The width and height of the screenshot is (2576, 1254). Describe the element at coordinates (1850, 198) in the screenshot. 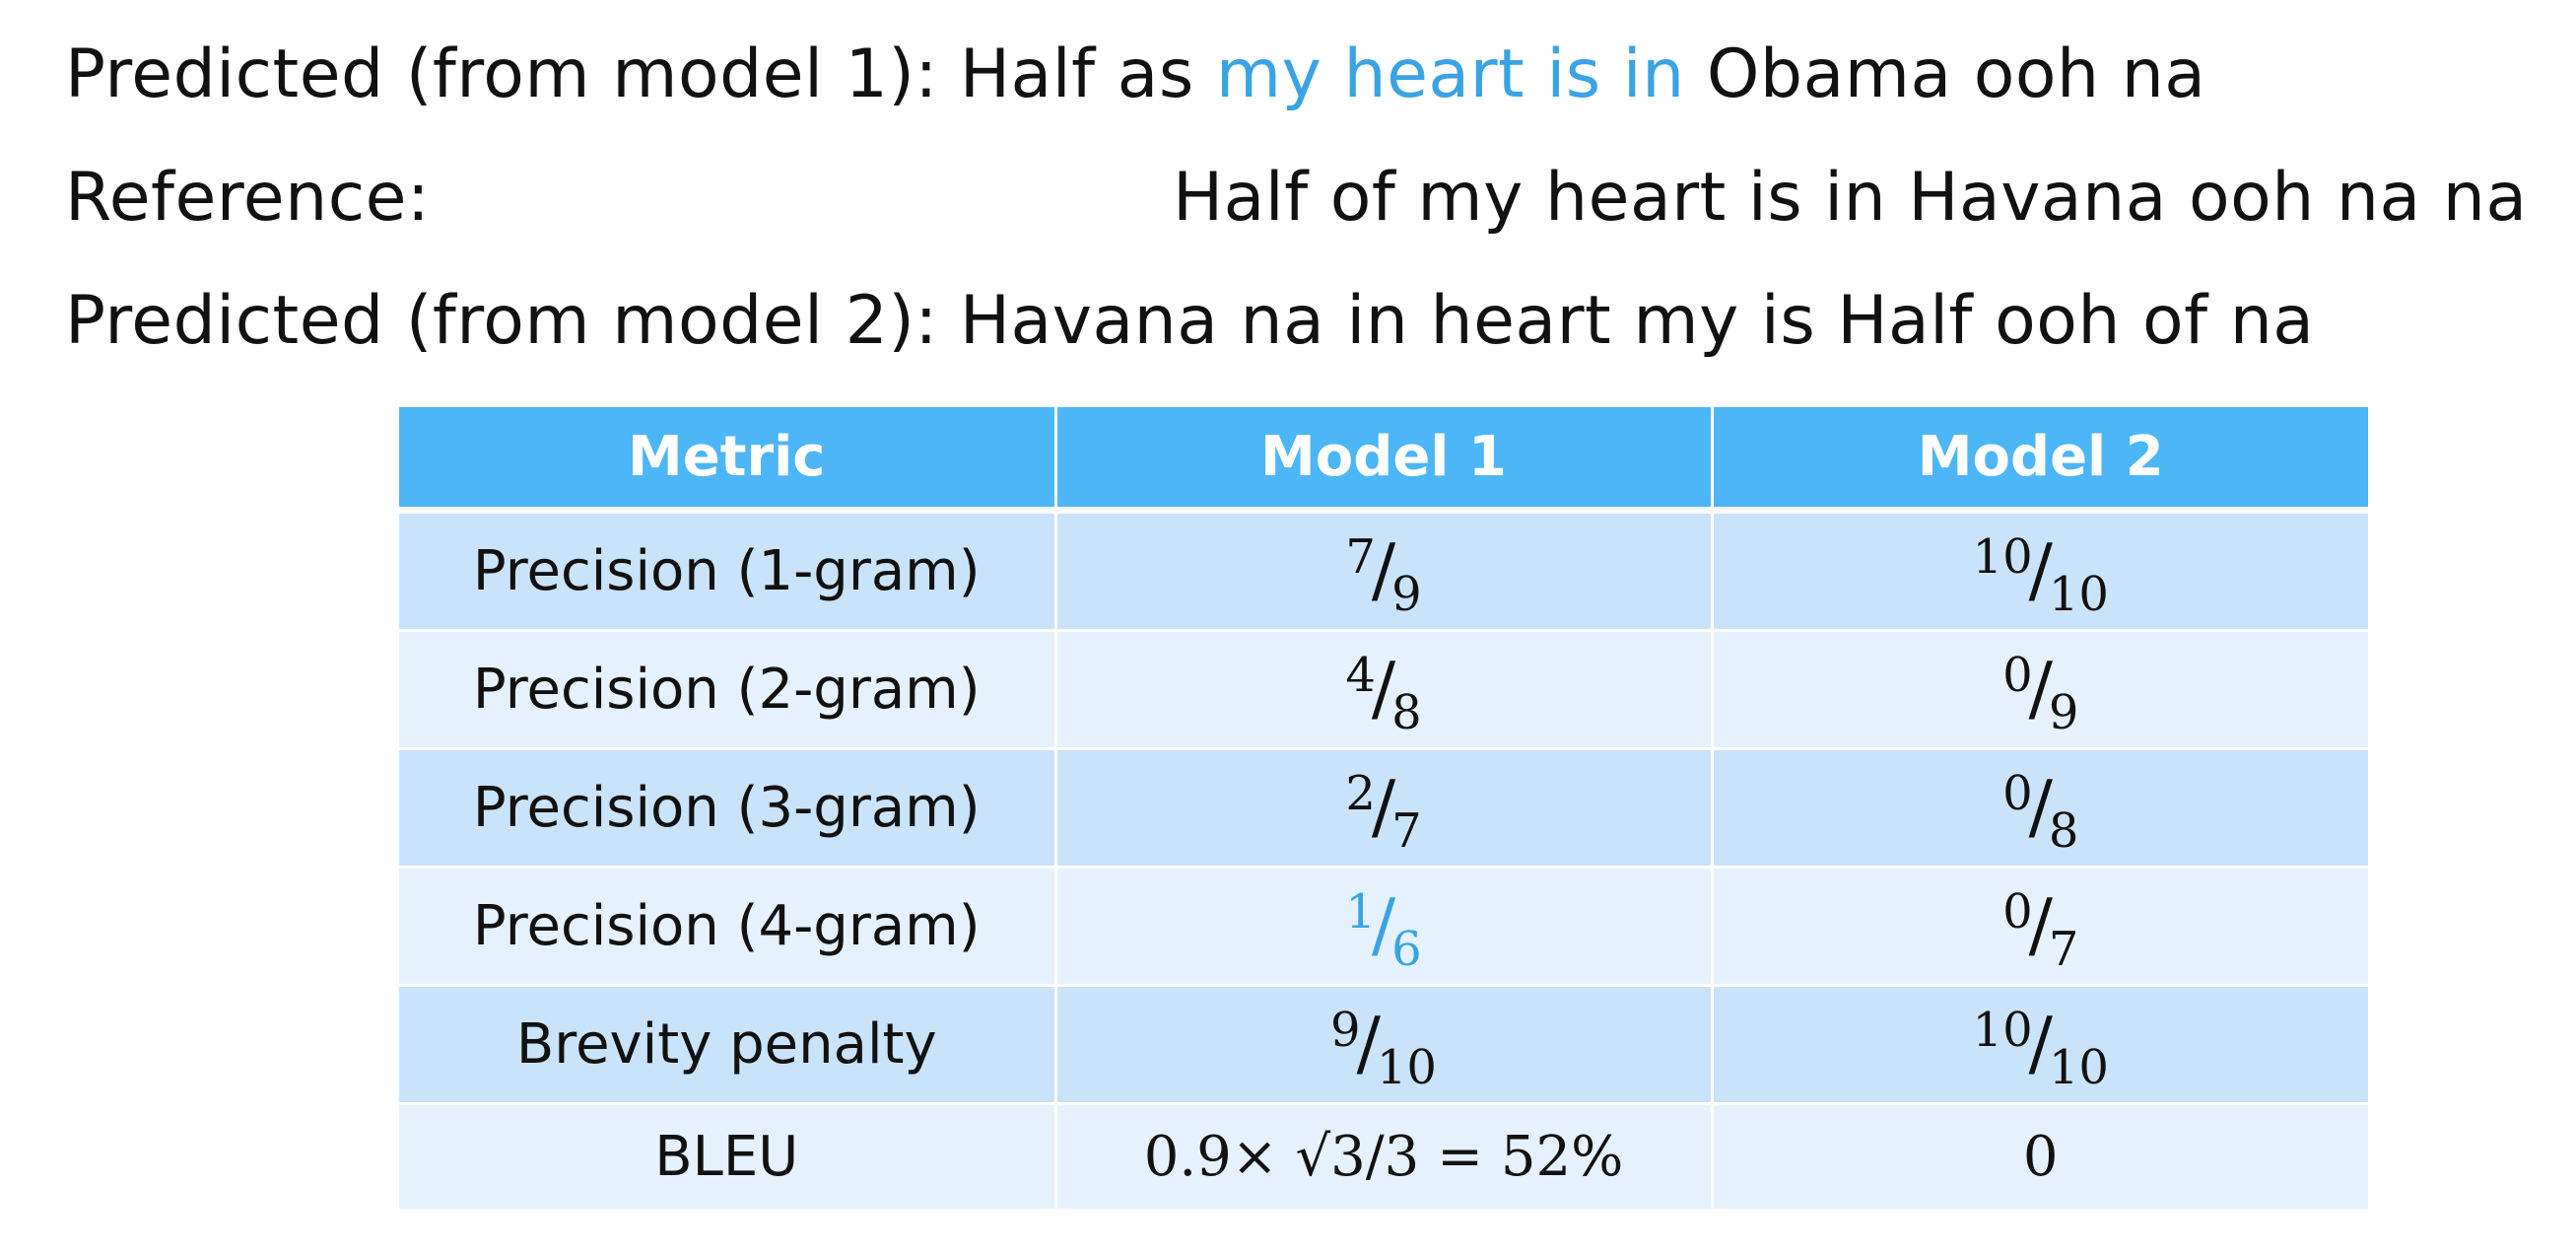

I see `reference-text: Half of my heart is in Havana ooh na na` at that location.